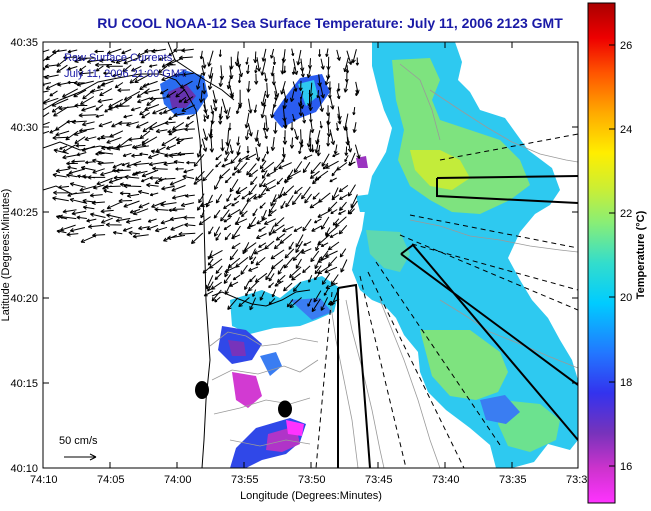 This screenshot has width=651, height=511. I want to click on x-axis-label: Longitude (Degrees:Minutes), so click(311, 496).